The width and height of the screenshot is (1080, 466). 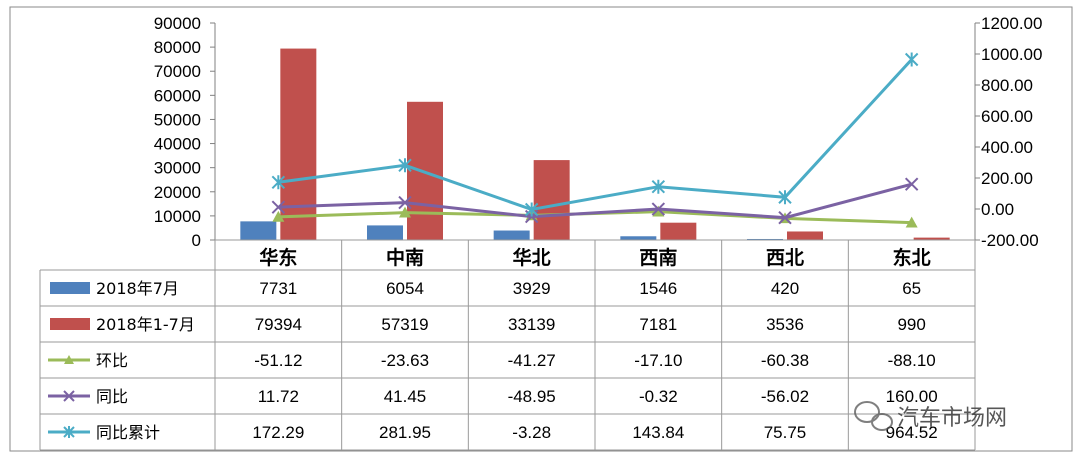 I want to click on data-label: -17.10, so click(x=658, y=360).